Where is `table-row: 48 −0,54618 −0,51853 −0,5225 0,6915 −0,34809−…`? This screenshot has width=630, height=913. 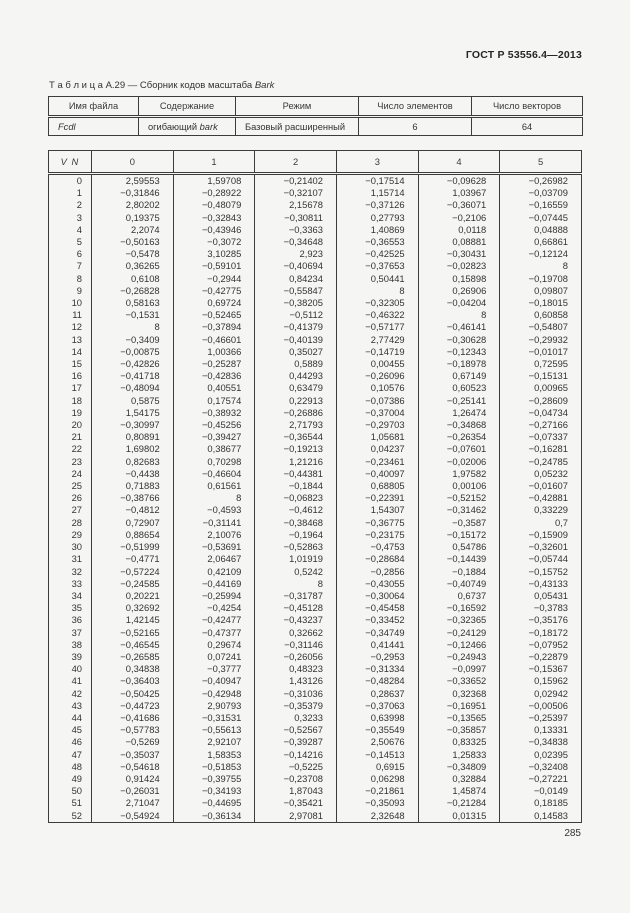 table-row: 48 −0,54618 −0,51853 −0,5225 0,6915 −0,34809−… is located at coordinates (315, 766).